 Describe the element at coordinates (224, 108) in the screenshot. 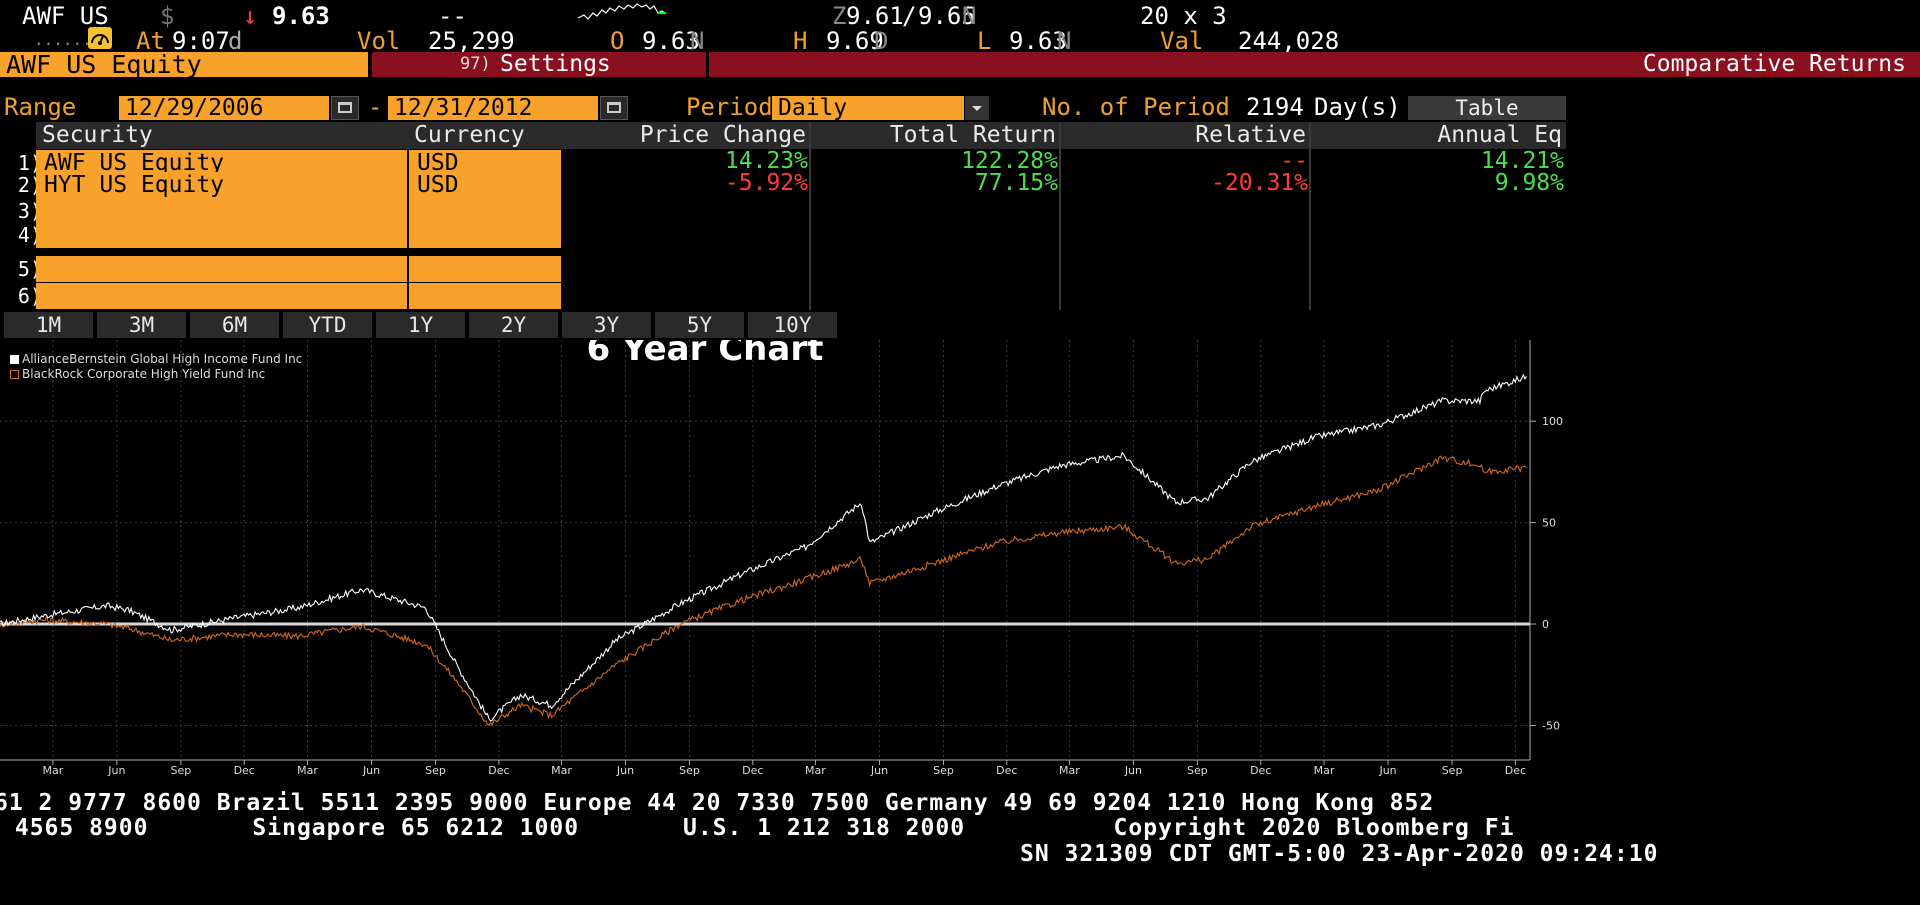

I see `range-start-input: 12/29/2006` at that location.